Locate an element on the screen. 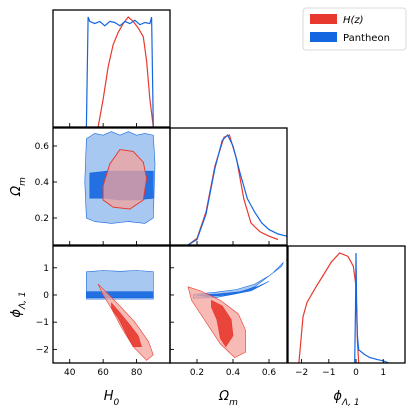 The height and width of the screenshot is (416, 415). x-axis-label-h0-base: H is located at coordinates (109, 396).